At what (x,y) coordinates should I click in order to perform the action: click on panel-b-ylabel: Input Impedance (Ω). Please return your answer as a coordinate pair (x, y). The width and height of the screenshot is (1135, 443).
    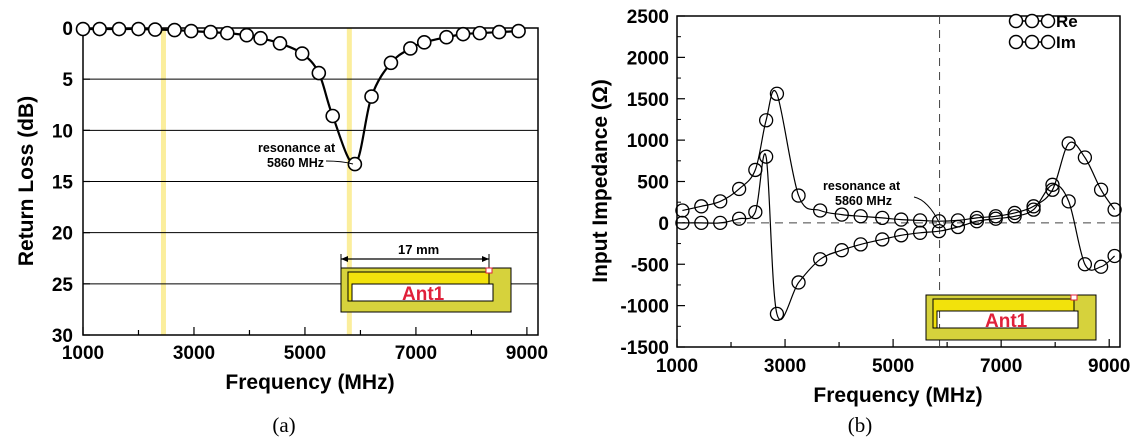
    Looking at the image, I should click on (600, 181).